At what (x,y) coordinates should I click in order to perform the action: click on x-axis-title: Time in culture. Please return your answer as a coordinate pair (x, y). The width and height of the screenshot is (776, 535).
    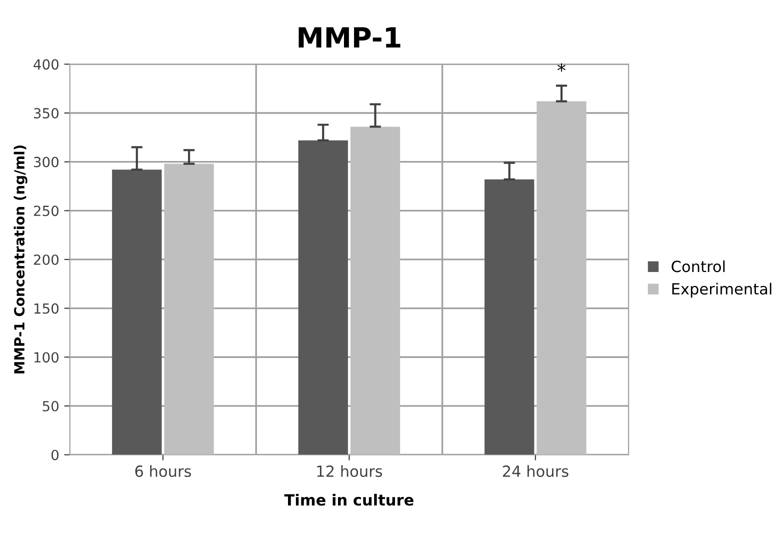
    Looking at the image, I should click on (349, 500).